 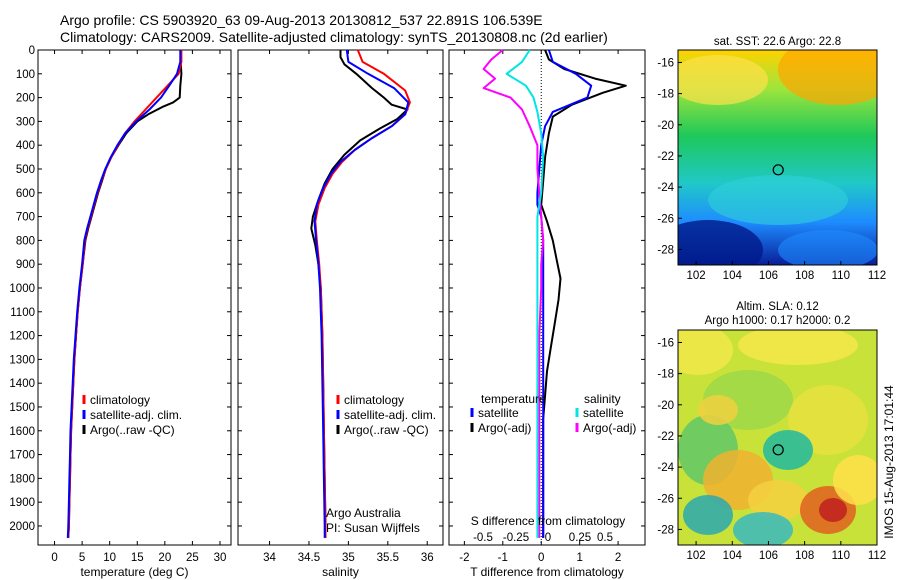 I want to click on x-tick-label: 34, so click(x=269, y=558).